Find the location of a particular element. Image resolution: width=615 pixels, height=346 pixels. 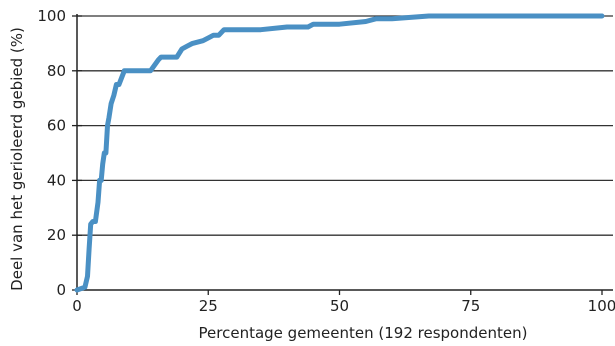

y-tick-label-20: 20 is located at coordinates (56, 235).